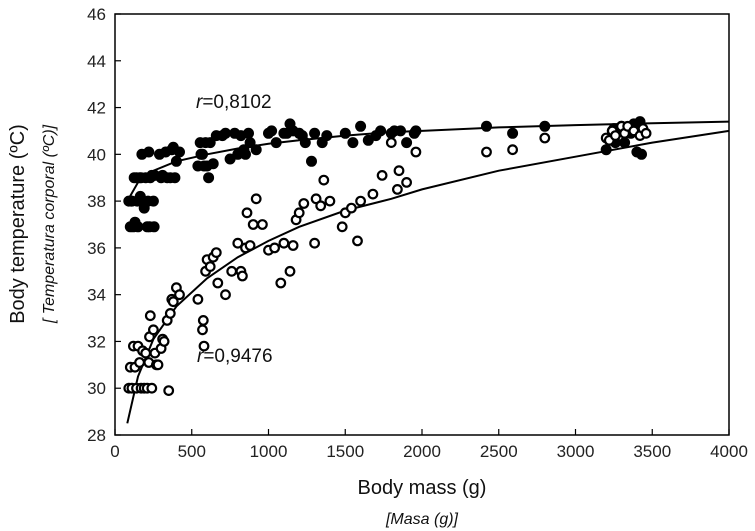 The image size is (755, 531). Describe the element at coordinates (96, 388) in the screenshot. I see `y-tick-label: 30` at that location.